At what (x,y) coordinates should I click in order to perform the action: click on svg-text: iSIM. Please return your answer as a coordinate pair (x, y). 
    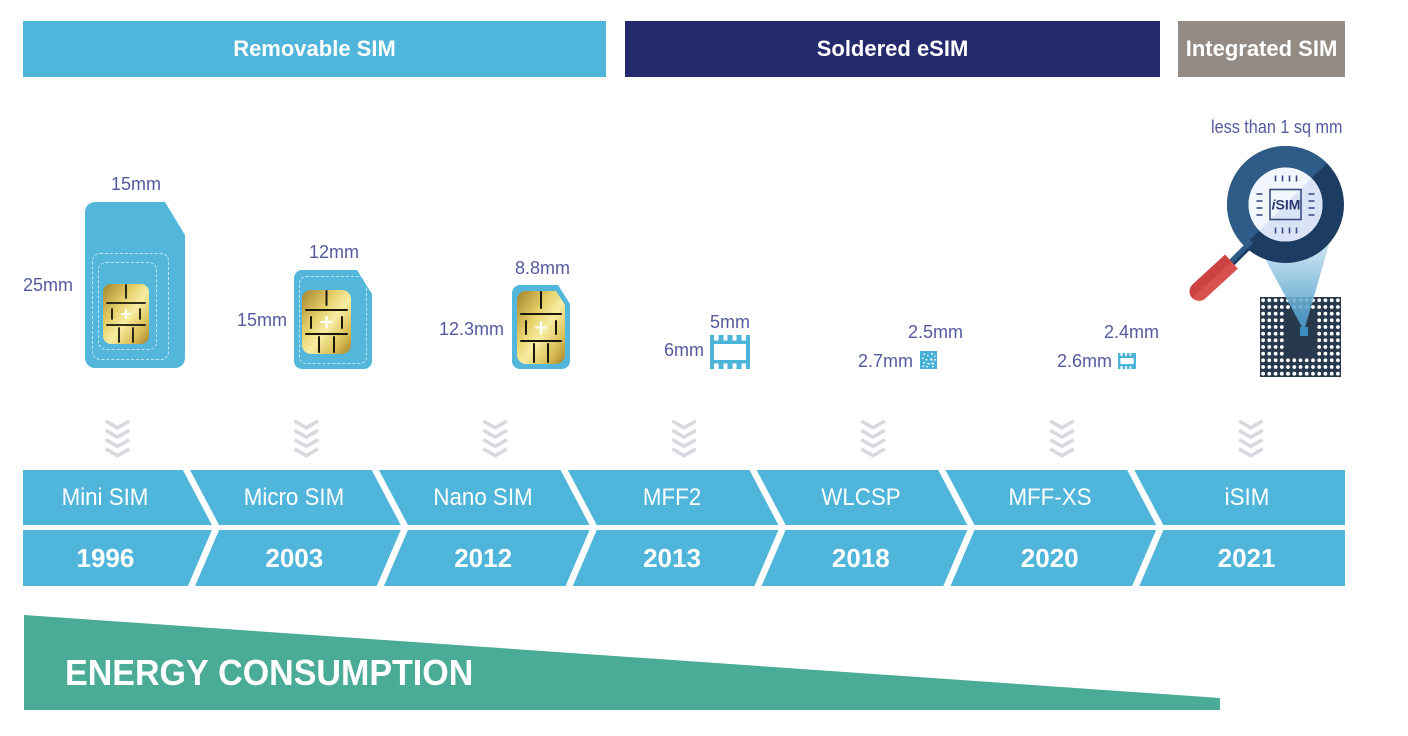
    Looking at the image, I should click on (1286, 205).